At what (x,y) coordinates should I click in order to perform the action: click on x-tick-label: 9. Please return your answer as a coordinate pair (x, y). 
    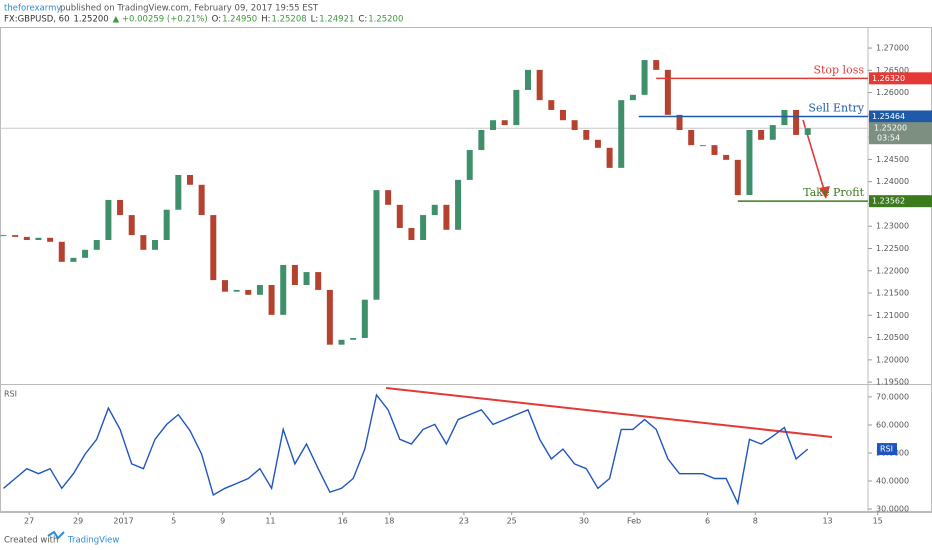
    Looking at the image, I should click on (222, 521).